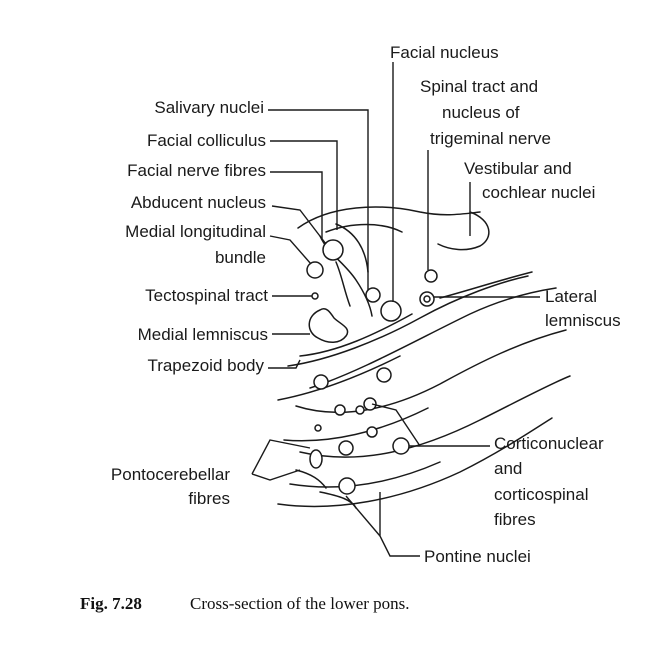  I want to click on label-lateral-lemniscus-1: Lateral, so click(571, 296).